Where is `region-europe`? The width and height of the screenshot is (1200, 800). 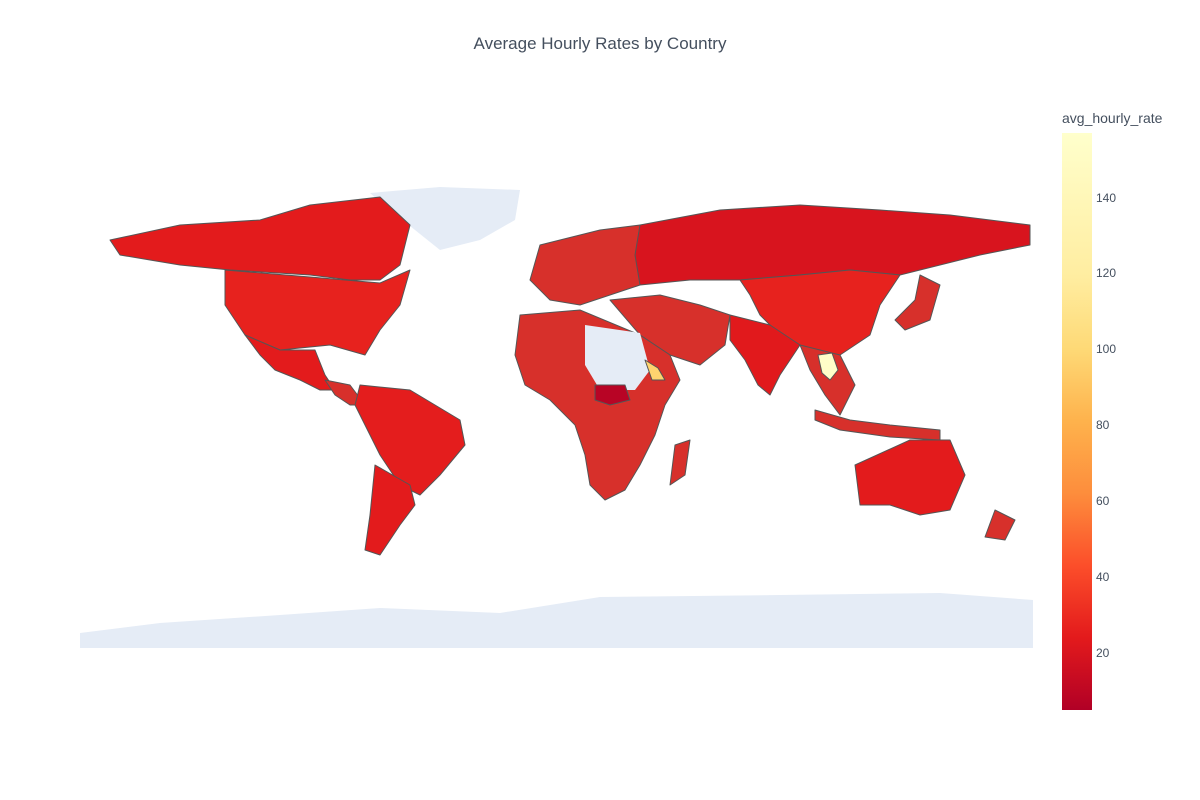
region-europe is located at coordinates (585, 265).